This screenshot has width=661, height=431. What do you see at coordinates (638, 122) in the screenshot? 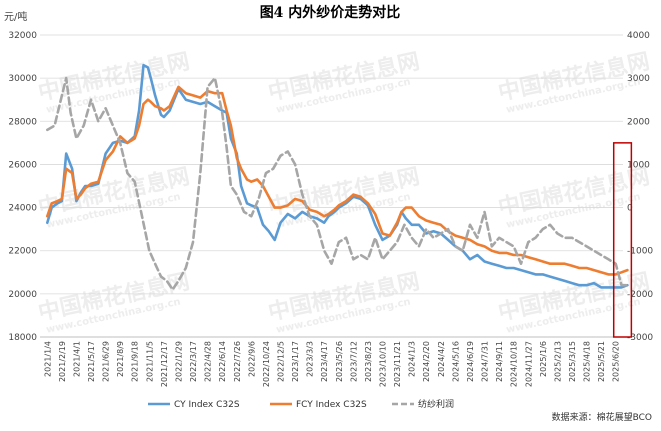
I see `y-right-tick-label: 2000` at bounding box center [638, 122].